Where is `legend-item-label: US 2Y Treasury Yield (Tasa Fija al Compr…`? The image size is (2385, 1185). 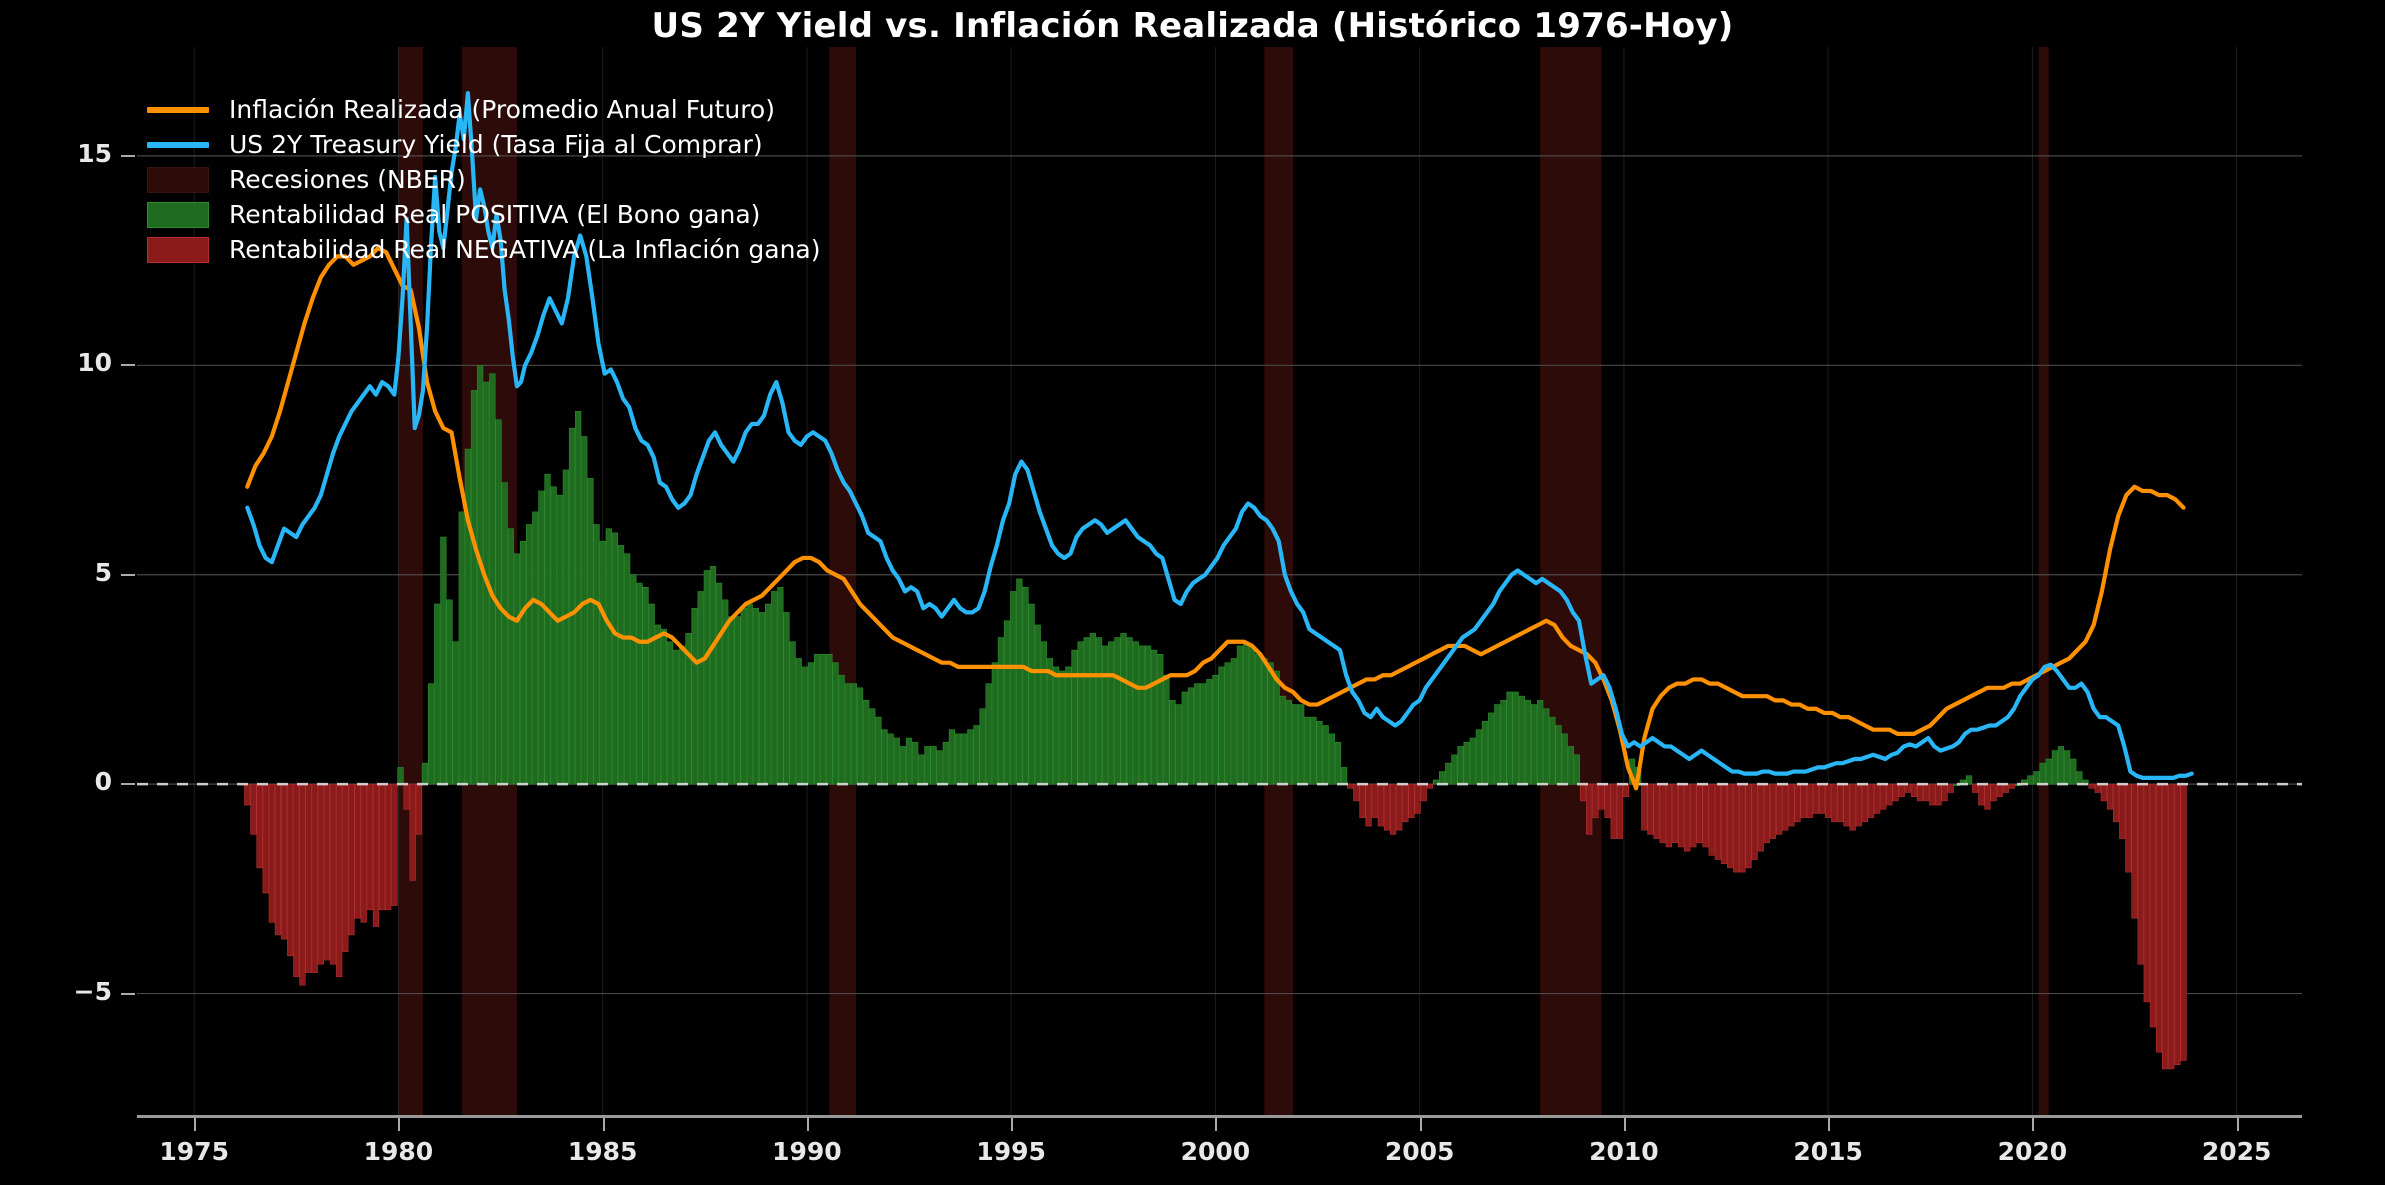
legend-item-label: US 2Y Treasury Yield (Tasa Fija al Compr… is located at coordinates (496, 144).